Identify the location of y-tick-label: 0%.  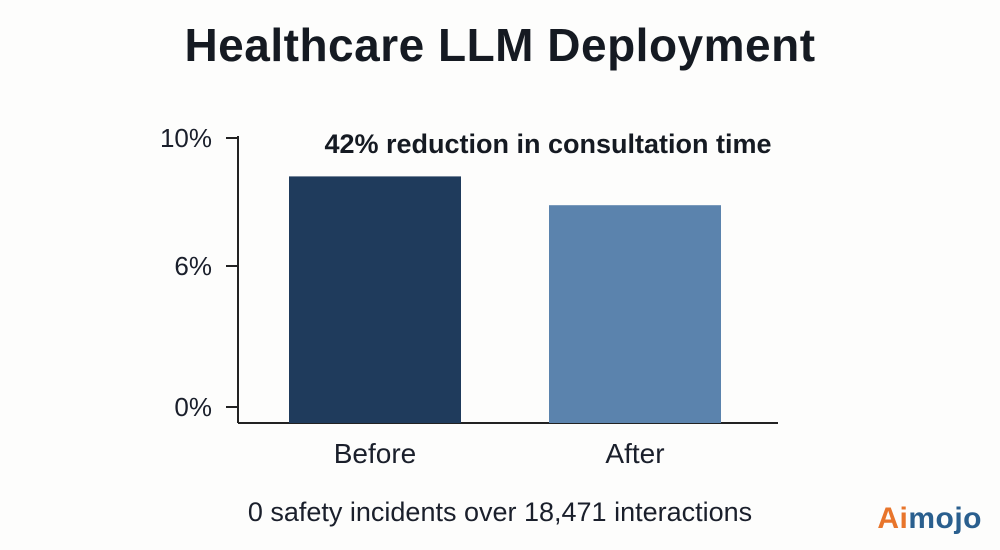
(193, 407).